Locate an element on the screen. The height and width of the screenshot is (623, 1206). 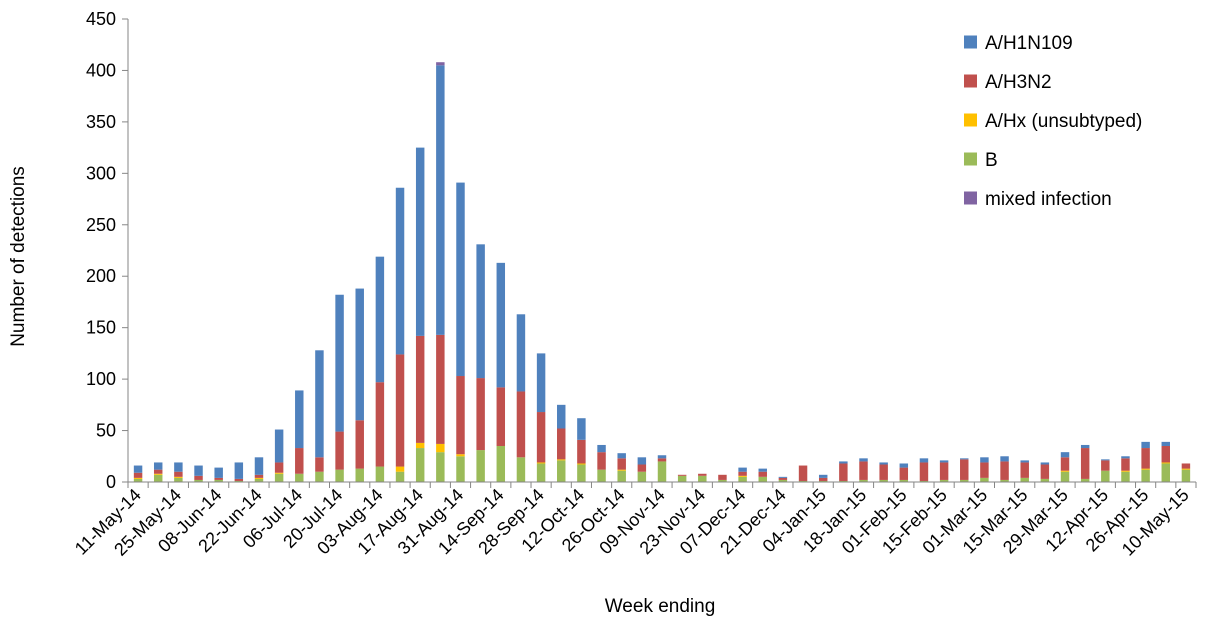
y-tick-label: 100 is located at coordinates (101, 379).